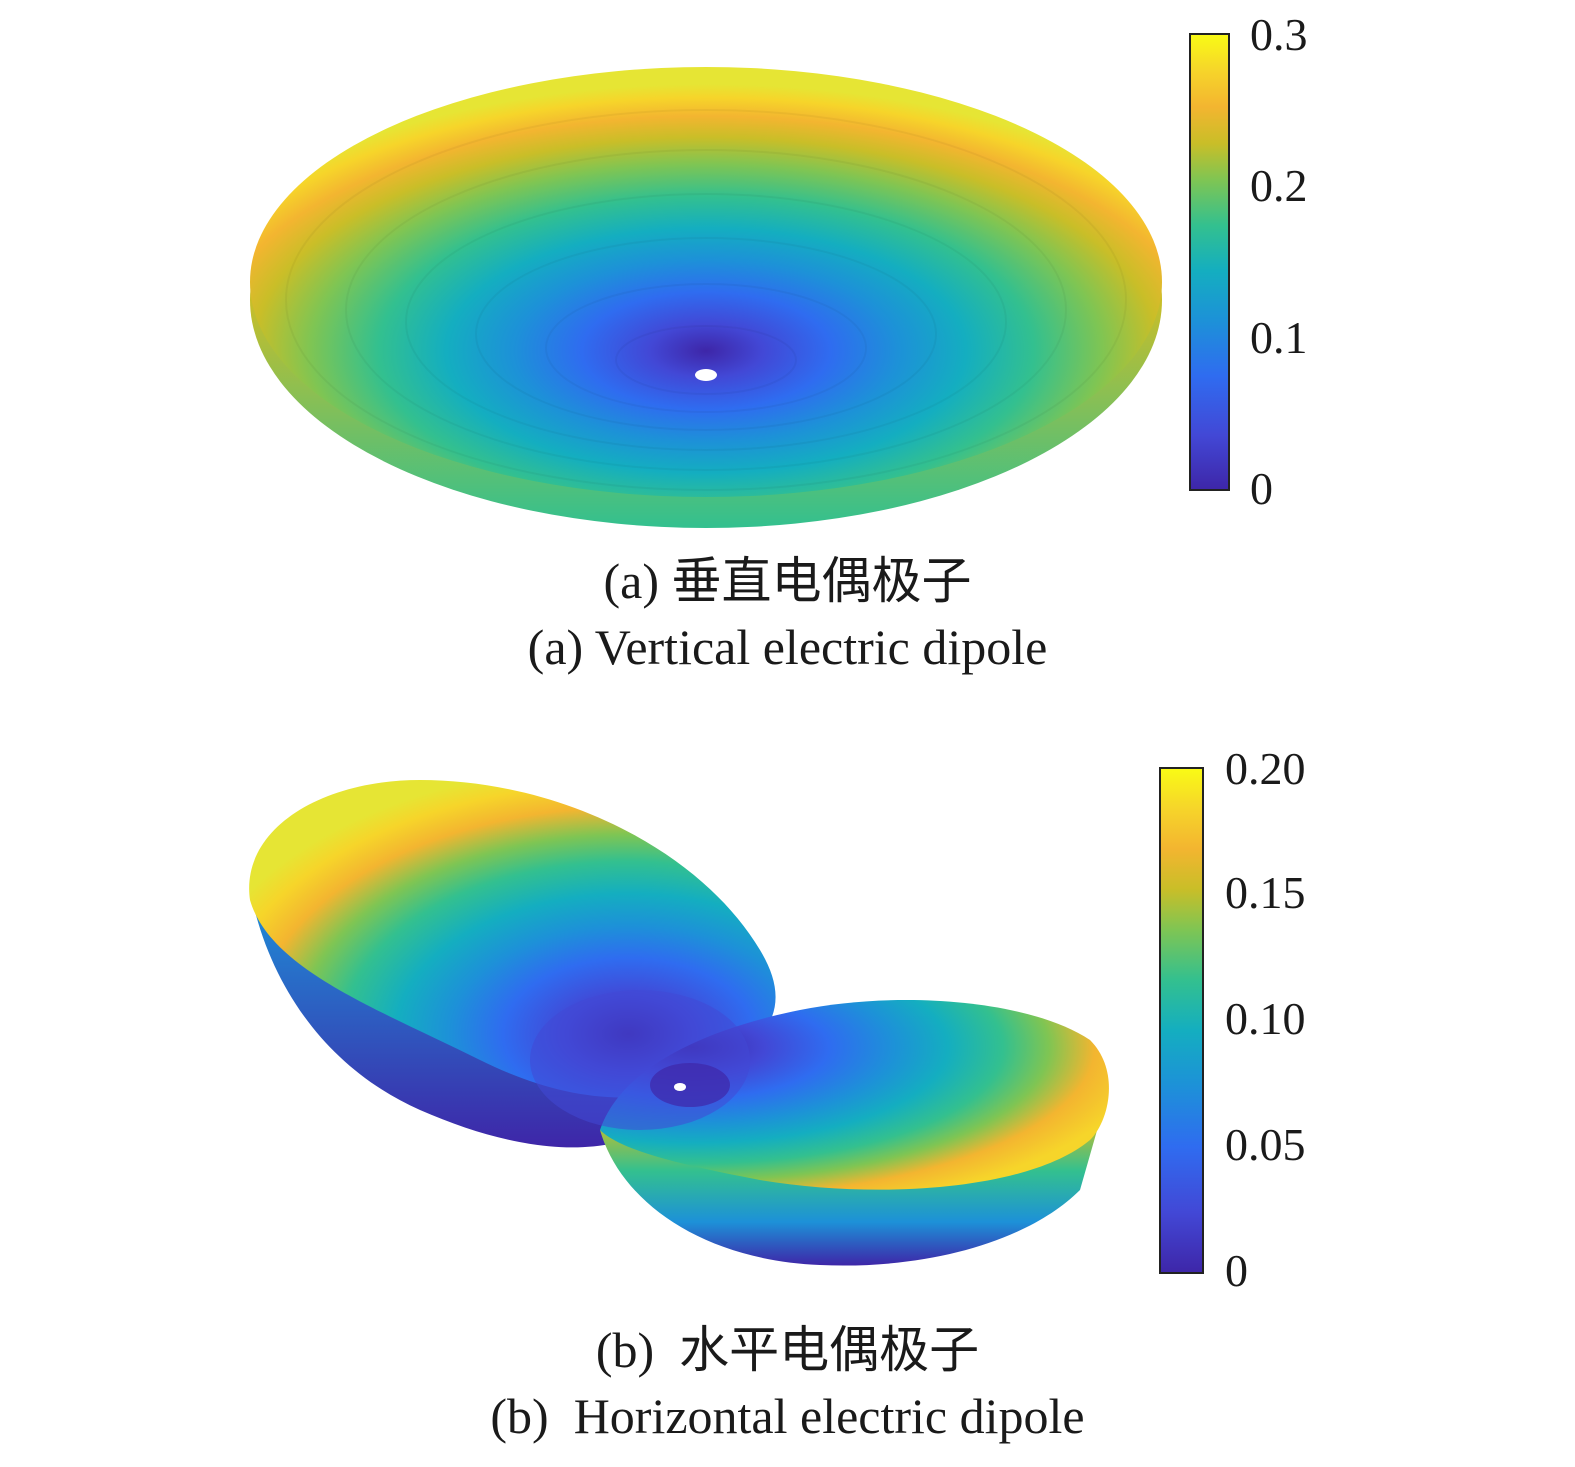 The width and height of the screenshot is (1575, 1467). What do you see at coordinates (1261, 488) in the screenshot?
I see `colorbar-a-tick: 0` at bounding box center [1261, 488].